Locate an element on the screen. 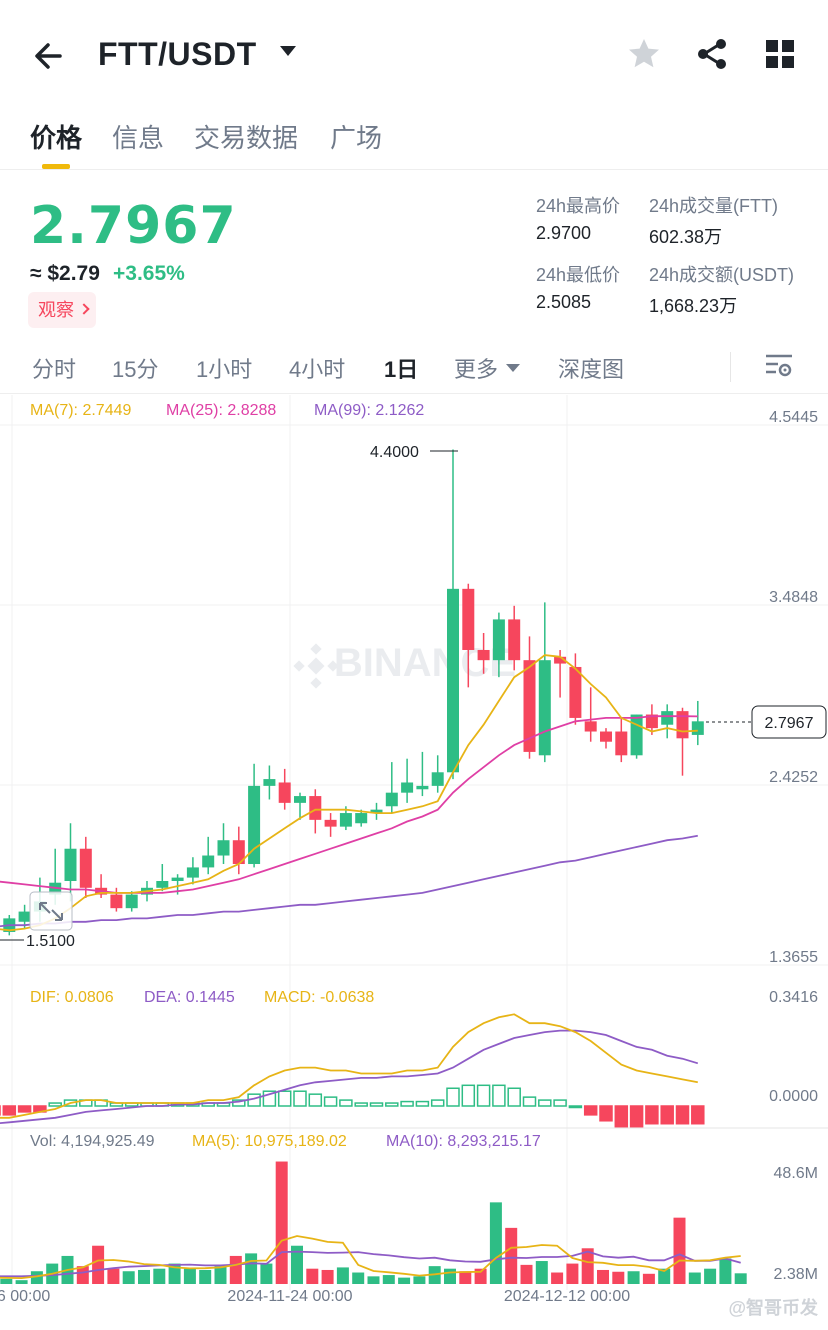 The height and width of the screenshot is (1330, 828). interval-time: 分时 is located at coordinates (54, 369).